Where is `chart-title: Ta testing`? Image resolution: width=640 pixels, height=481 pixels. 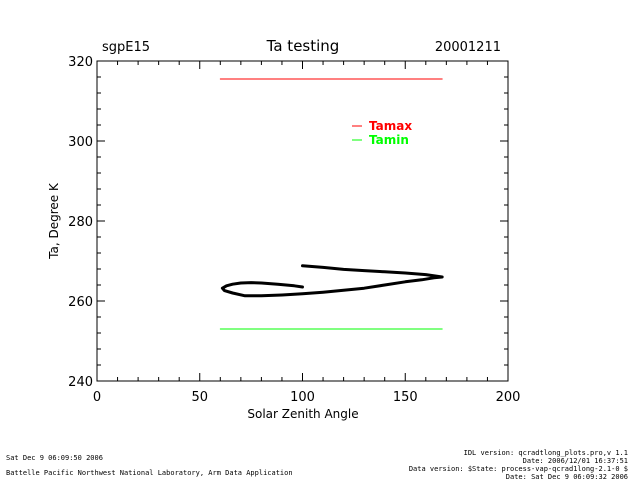
chart-title: Ta testing is located at coordinates (303, 46).